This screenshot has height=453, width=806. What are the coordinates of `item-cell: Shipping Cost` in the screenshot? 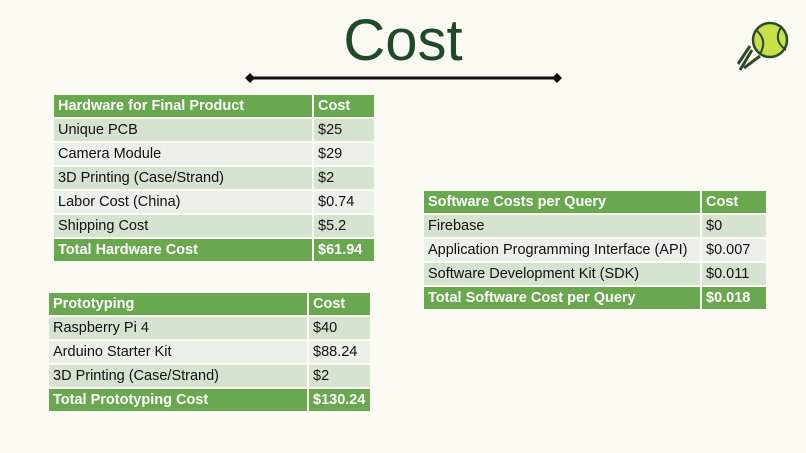 It's located at (183, 226).